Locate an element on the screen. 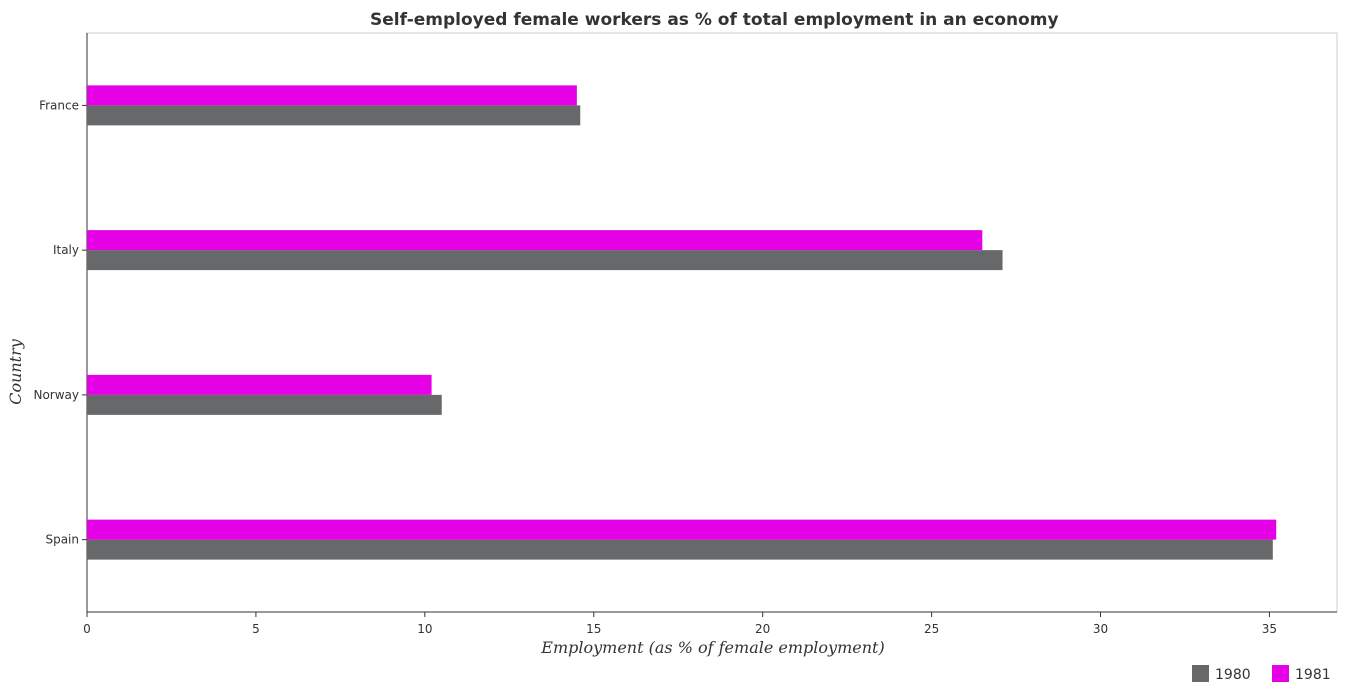 This screenshot has height=700, width=1359. x-tick-label: 5 is located at coordinates (256, 629).